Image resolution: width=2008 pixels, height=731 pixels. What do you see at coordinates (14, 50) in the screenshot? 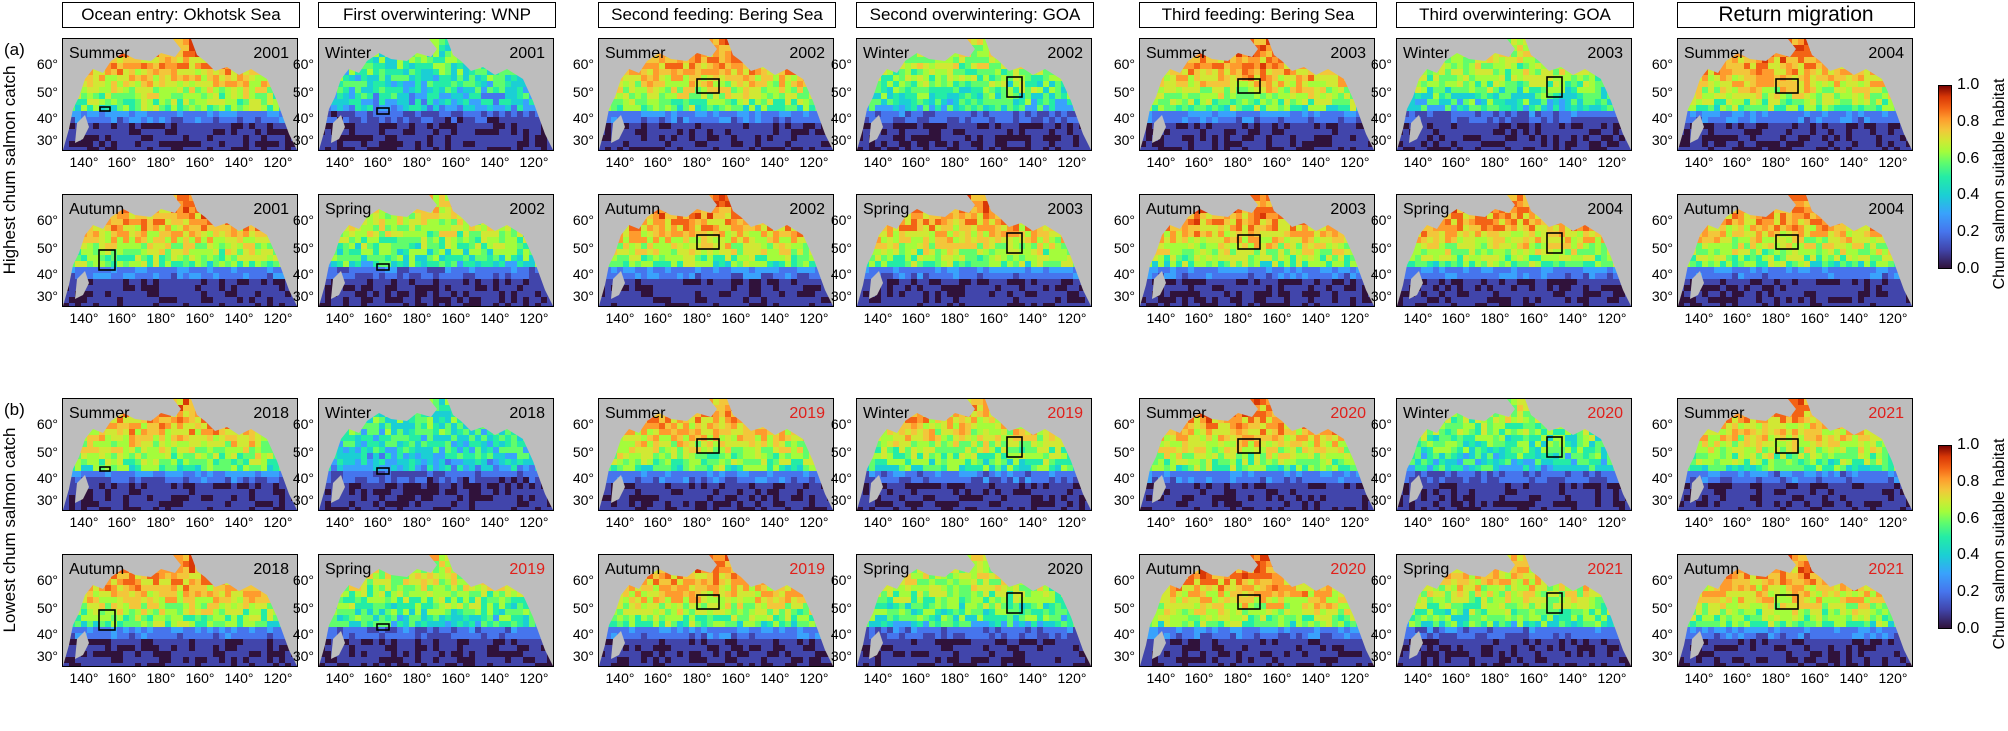
I see `section-label-a: (a)` at bounding box center [14, 50].